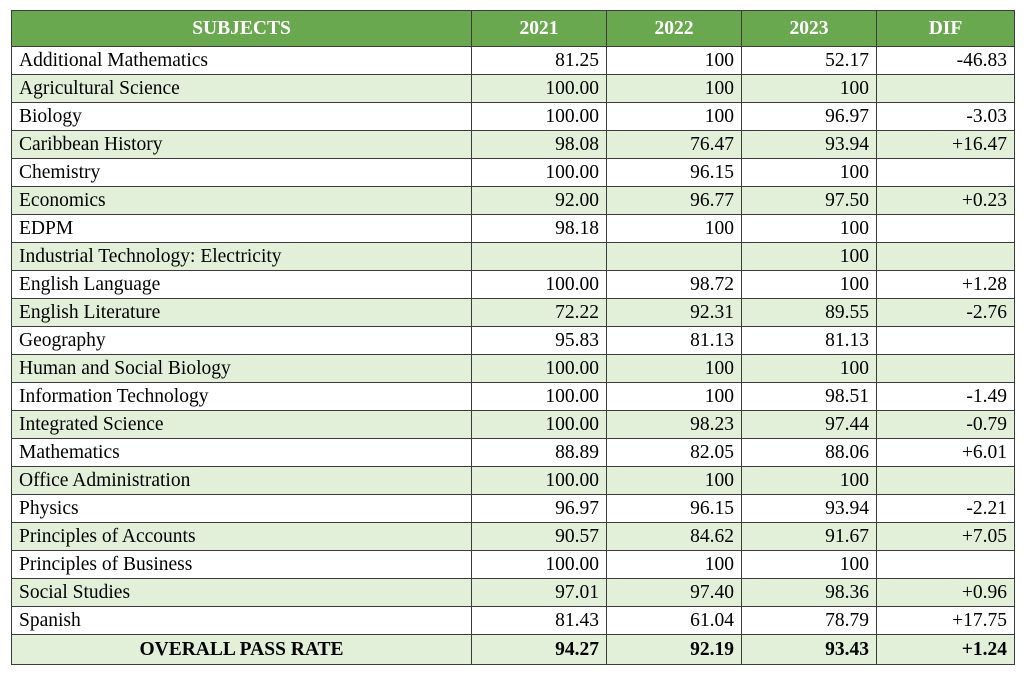 This screenshot has width=1024, height=695. I want to click on value-2022-cell, so click(674, 256).